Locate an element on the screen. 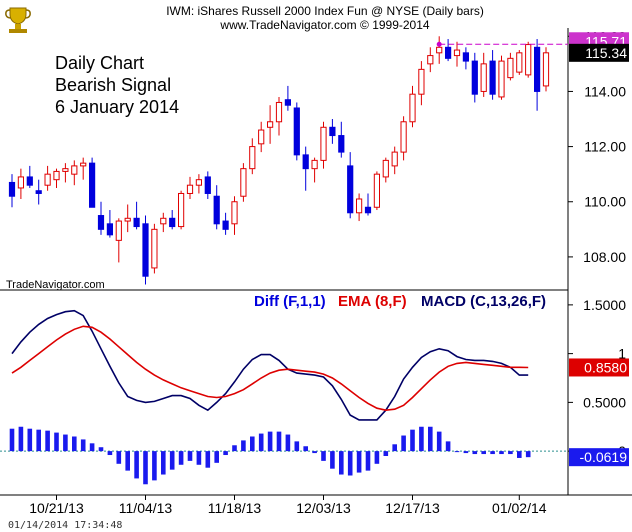 This screenshot has width=632, height=532. price-tick-label: 114.00 is located at coordinates (605, 91).